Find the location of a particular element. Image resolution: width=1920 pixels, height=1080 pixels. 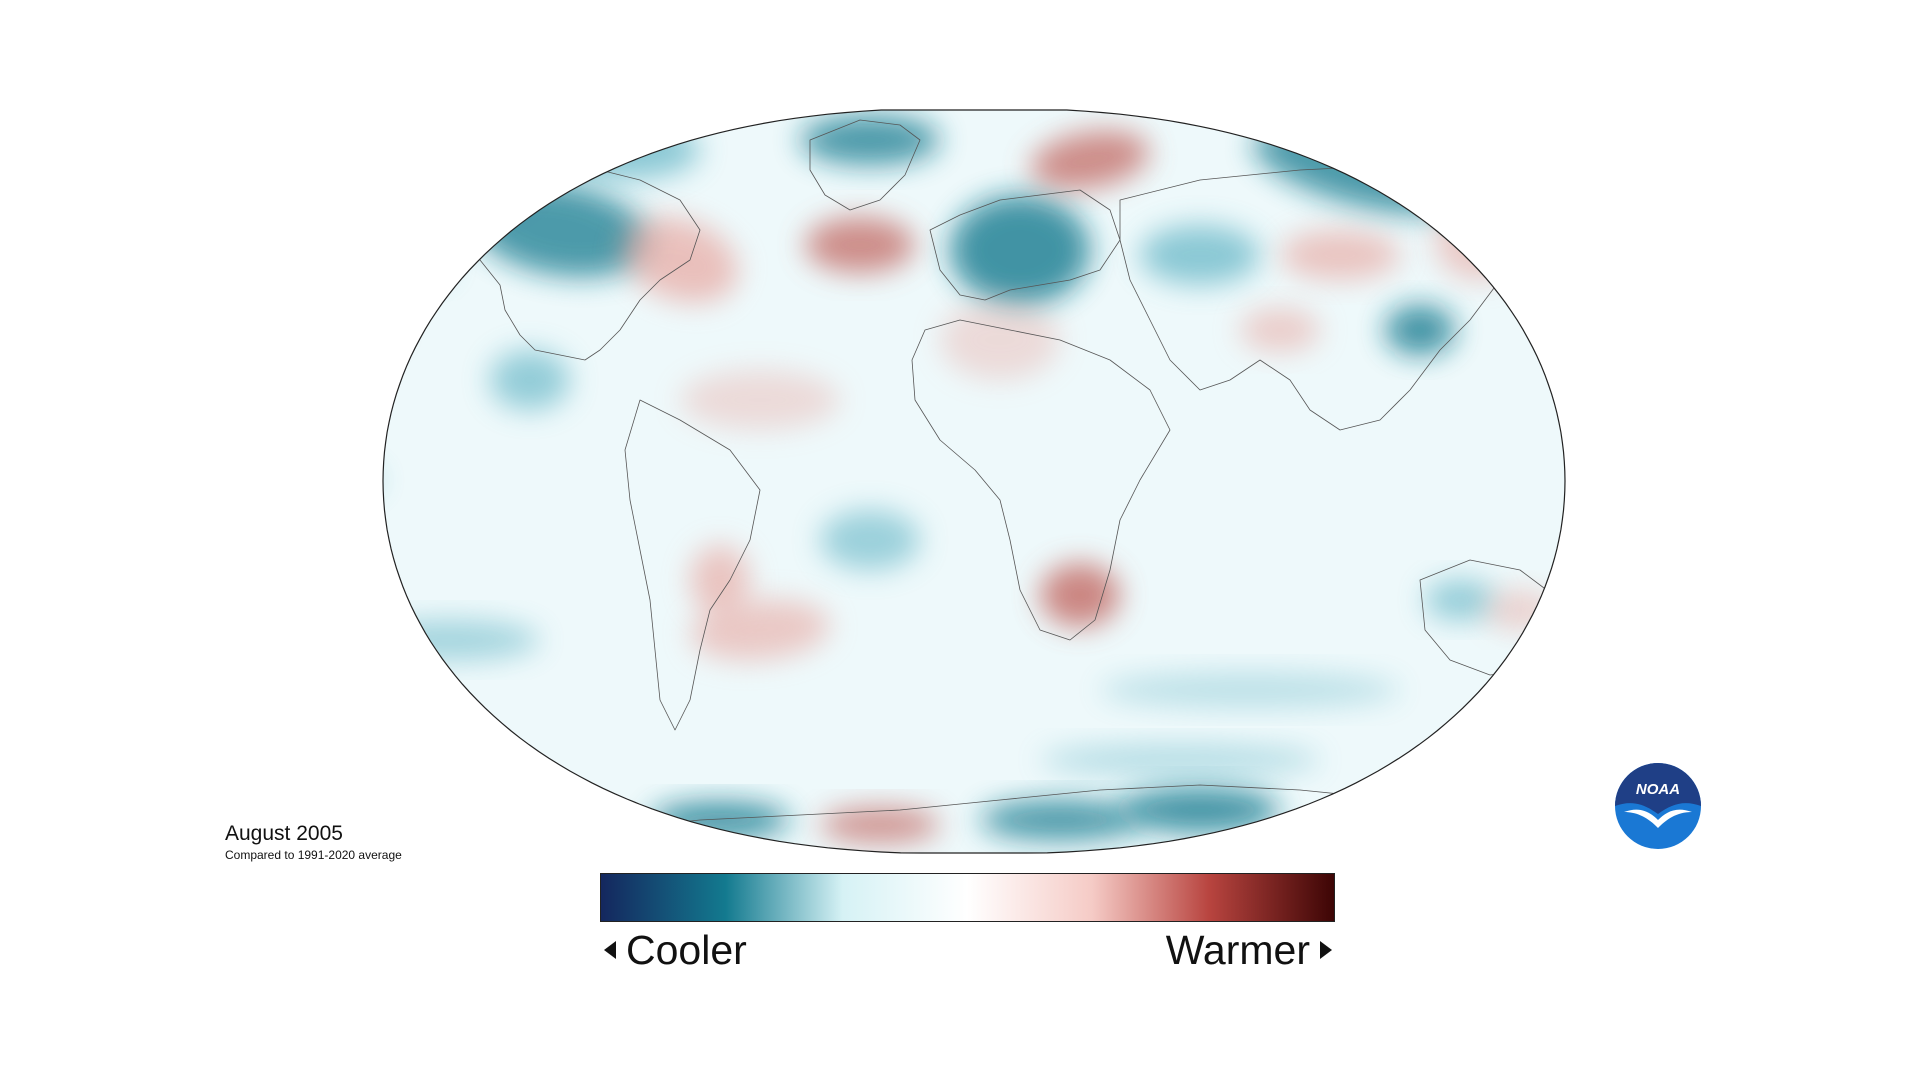

legend-cooler: Cooler is located at coordinates (675, 950).